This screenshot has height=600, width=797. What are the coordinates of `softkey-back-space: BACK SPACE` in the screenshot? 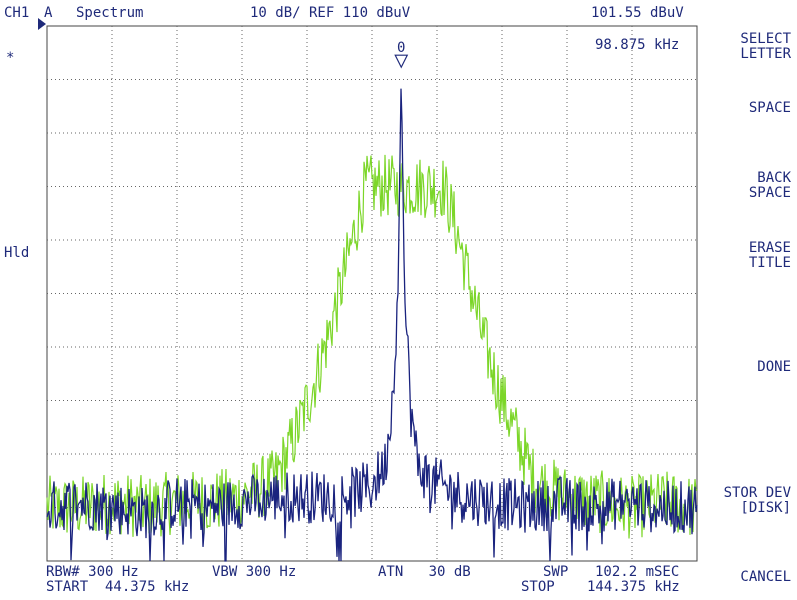 It's located at (769, 185).